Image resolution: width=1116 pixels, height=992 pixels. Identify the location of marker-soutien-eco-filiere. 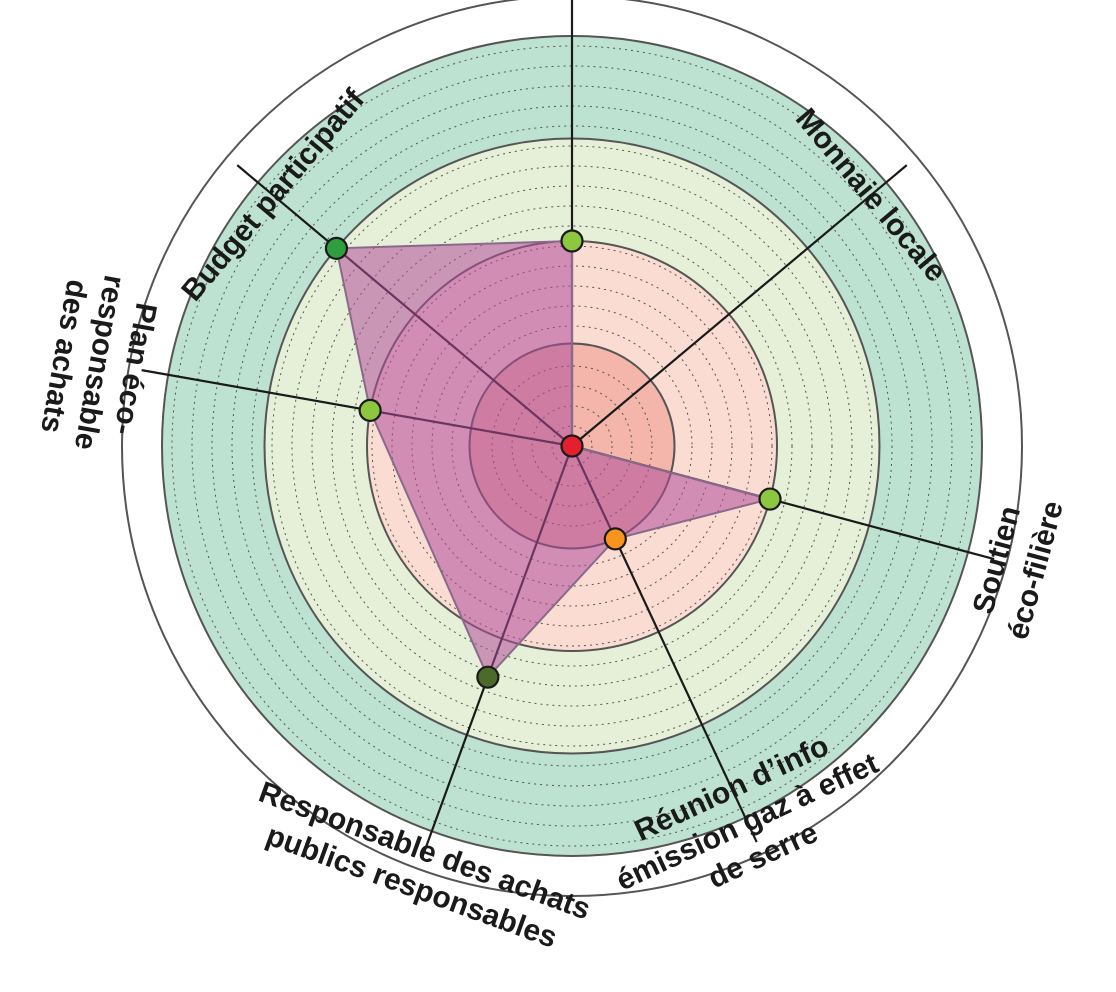
(770, 499).